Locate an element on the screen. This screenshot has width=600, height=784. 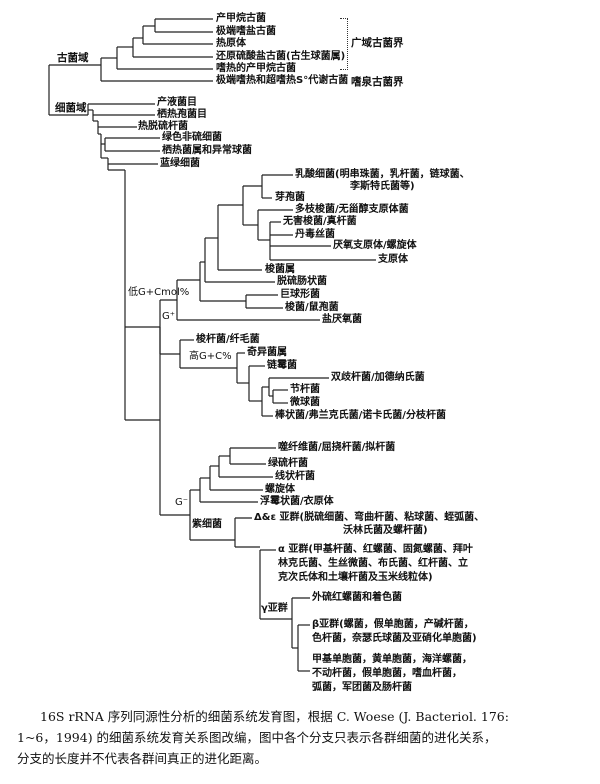
kingdom-bracket is located at coordinates (344, 44).